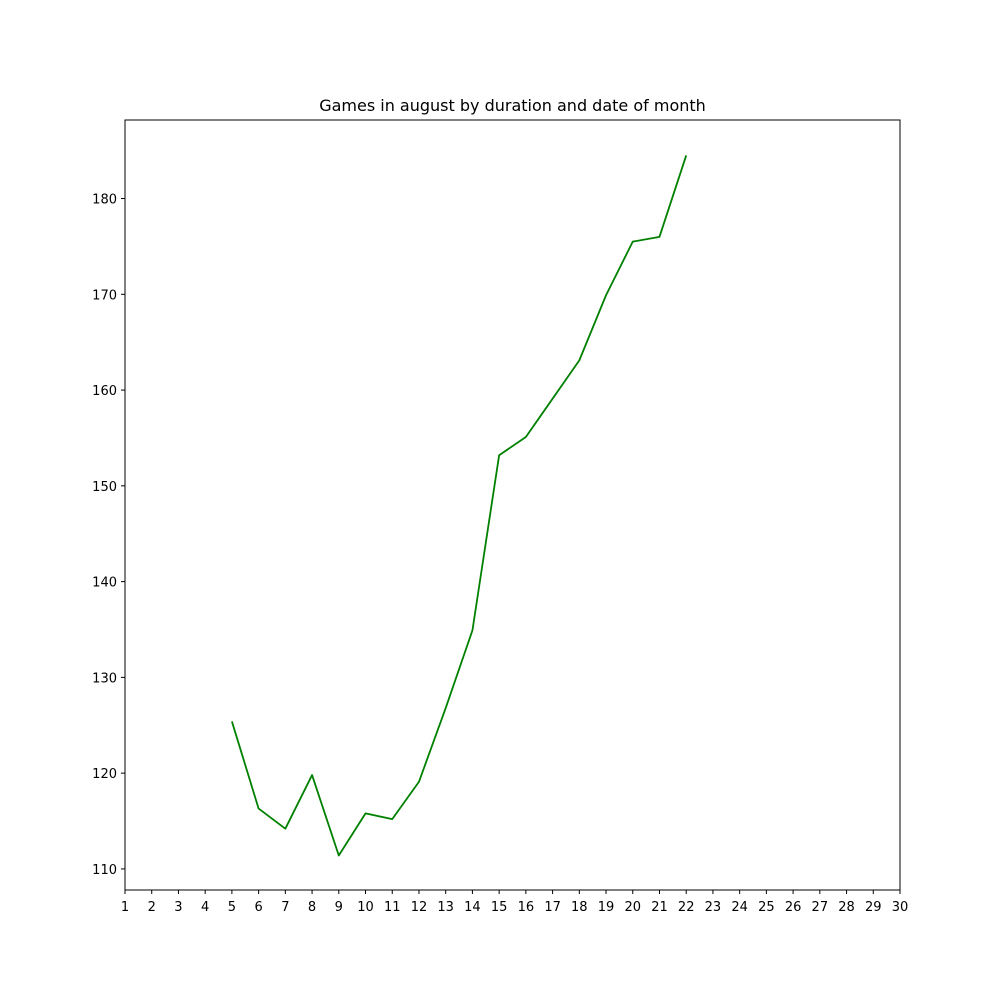  I want to click on x-tick-label: 29, so click(873, 907).